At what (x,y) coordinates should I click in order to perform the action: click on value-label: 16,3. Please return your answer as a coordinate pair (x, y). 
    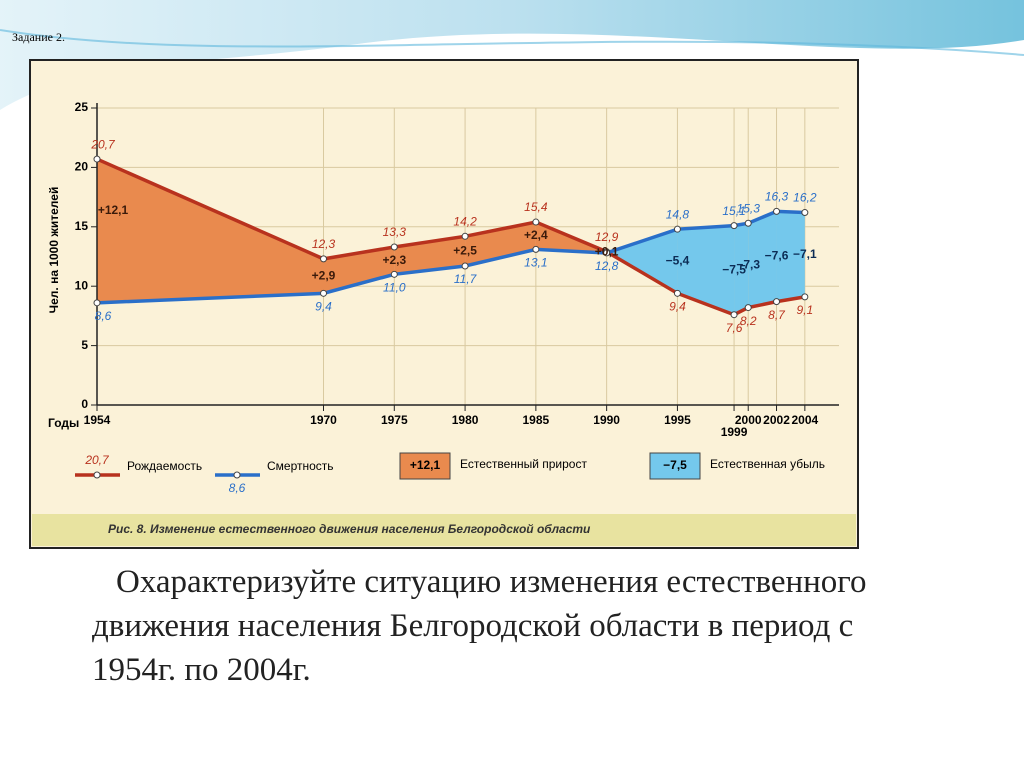
    Looking at the image, I should click on (777, 197).